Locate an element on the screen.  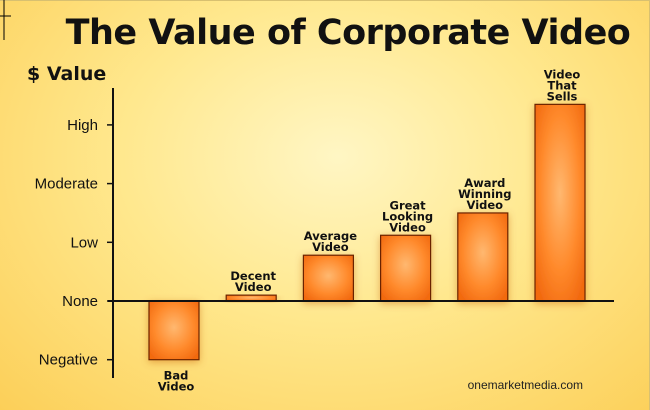
bar-label-1: Decent Video is located at coordinates (253, 281).